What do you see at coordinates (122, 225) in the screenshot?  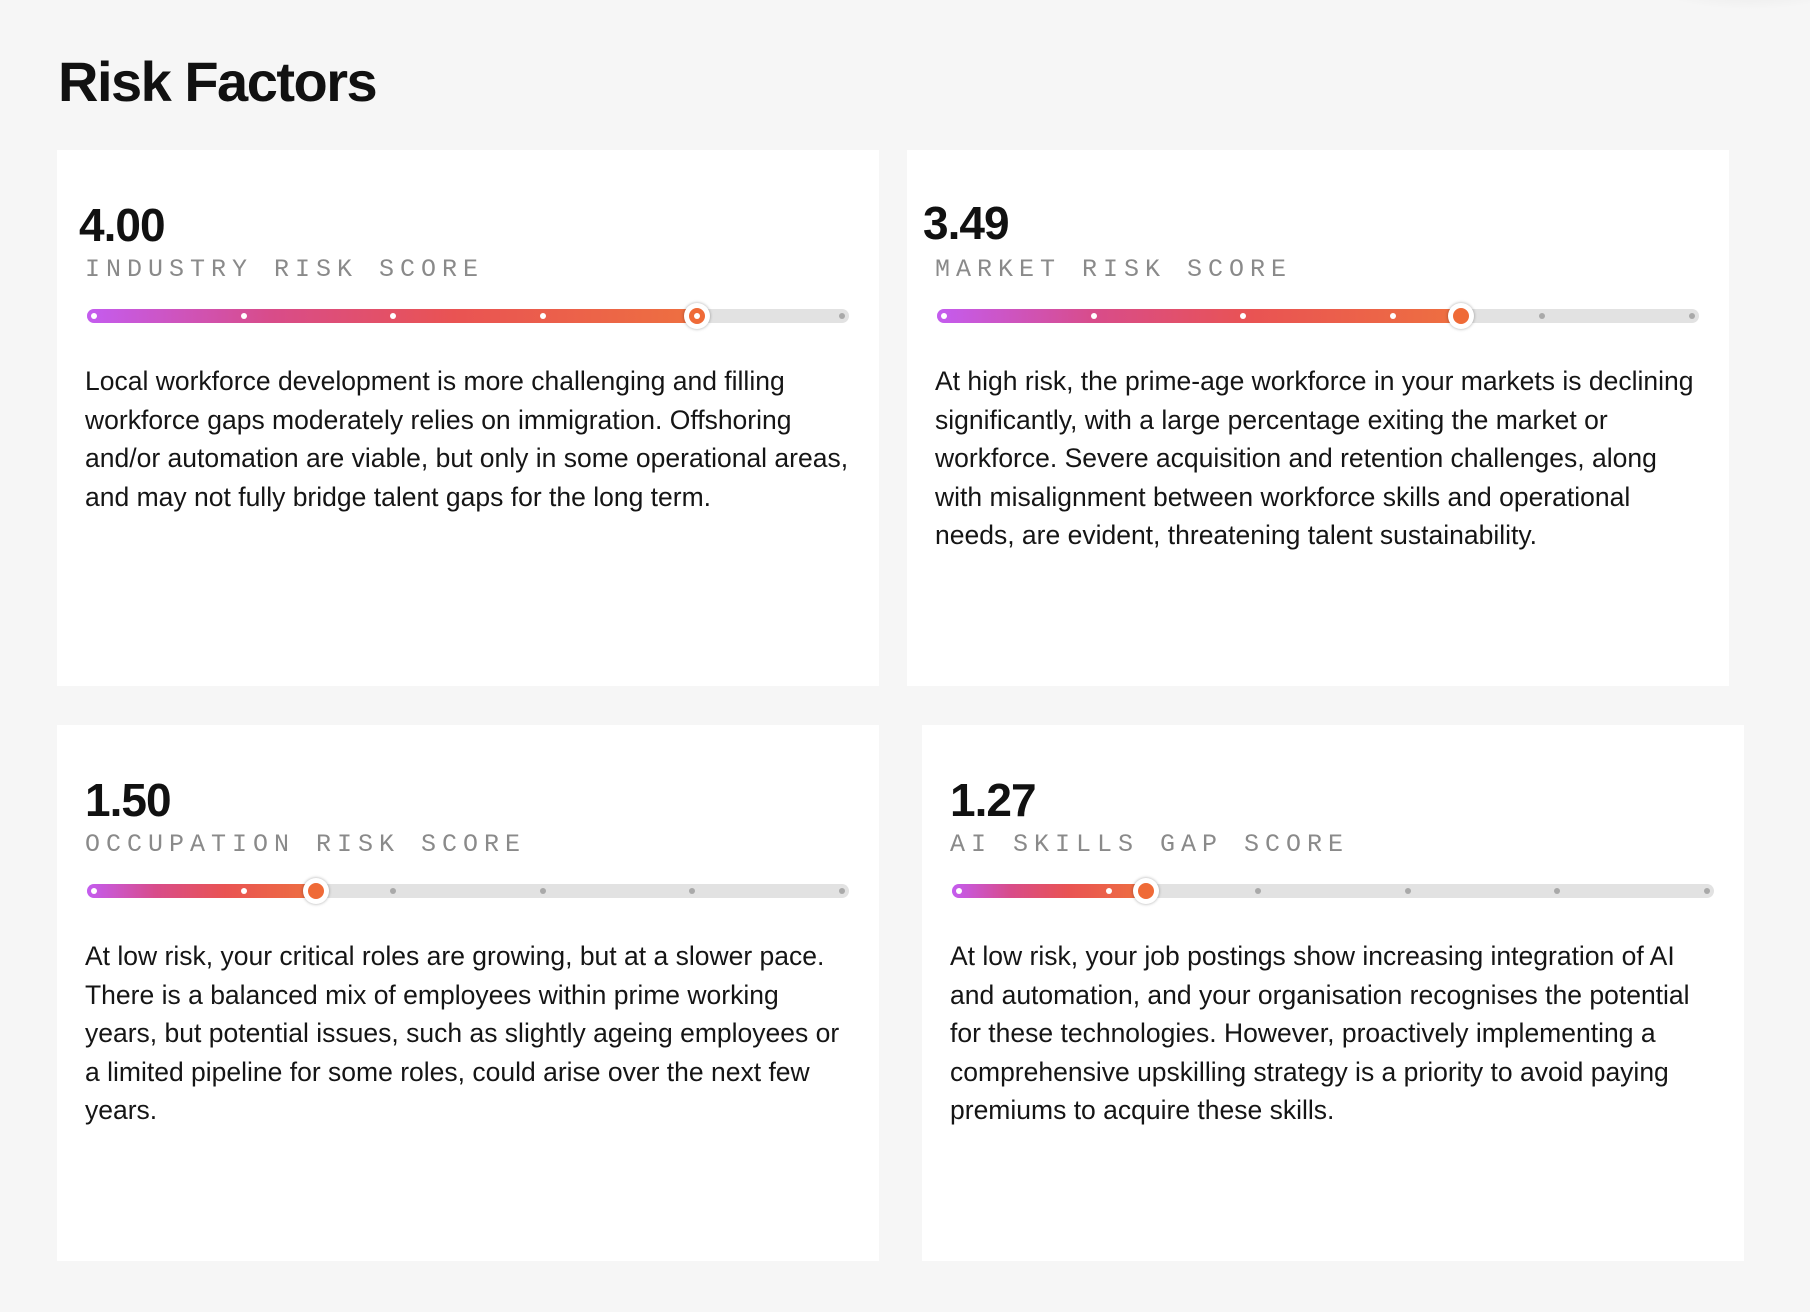 I see `score-value: 4.00` at bounding box center [122, 225].